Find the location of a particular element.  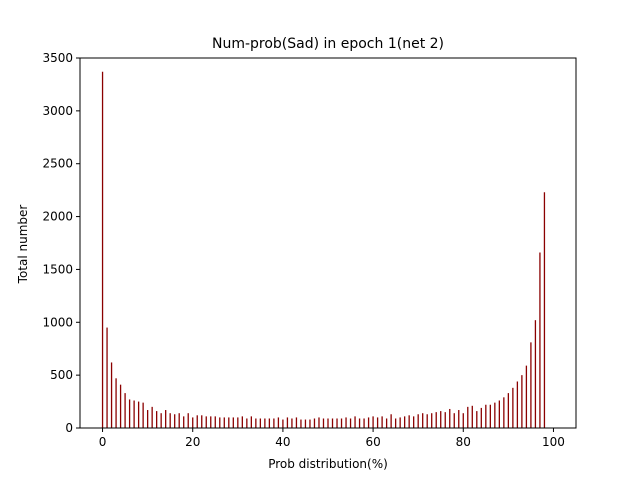

y-tick-label-500: 500 is located at coordinates (61, 375).